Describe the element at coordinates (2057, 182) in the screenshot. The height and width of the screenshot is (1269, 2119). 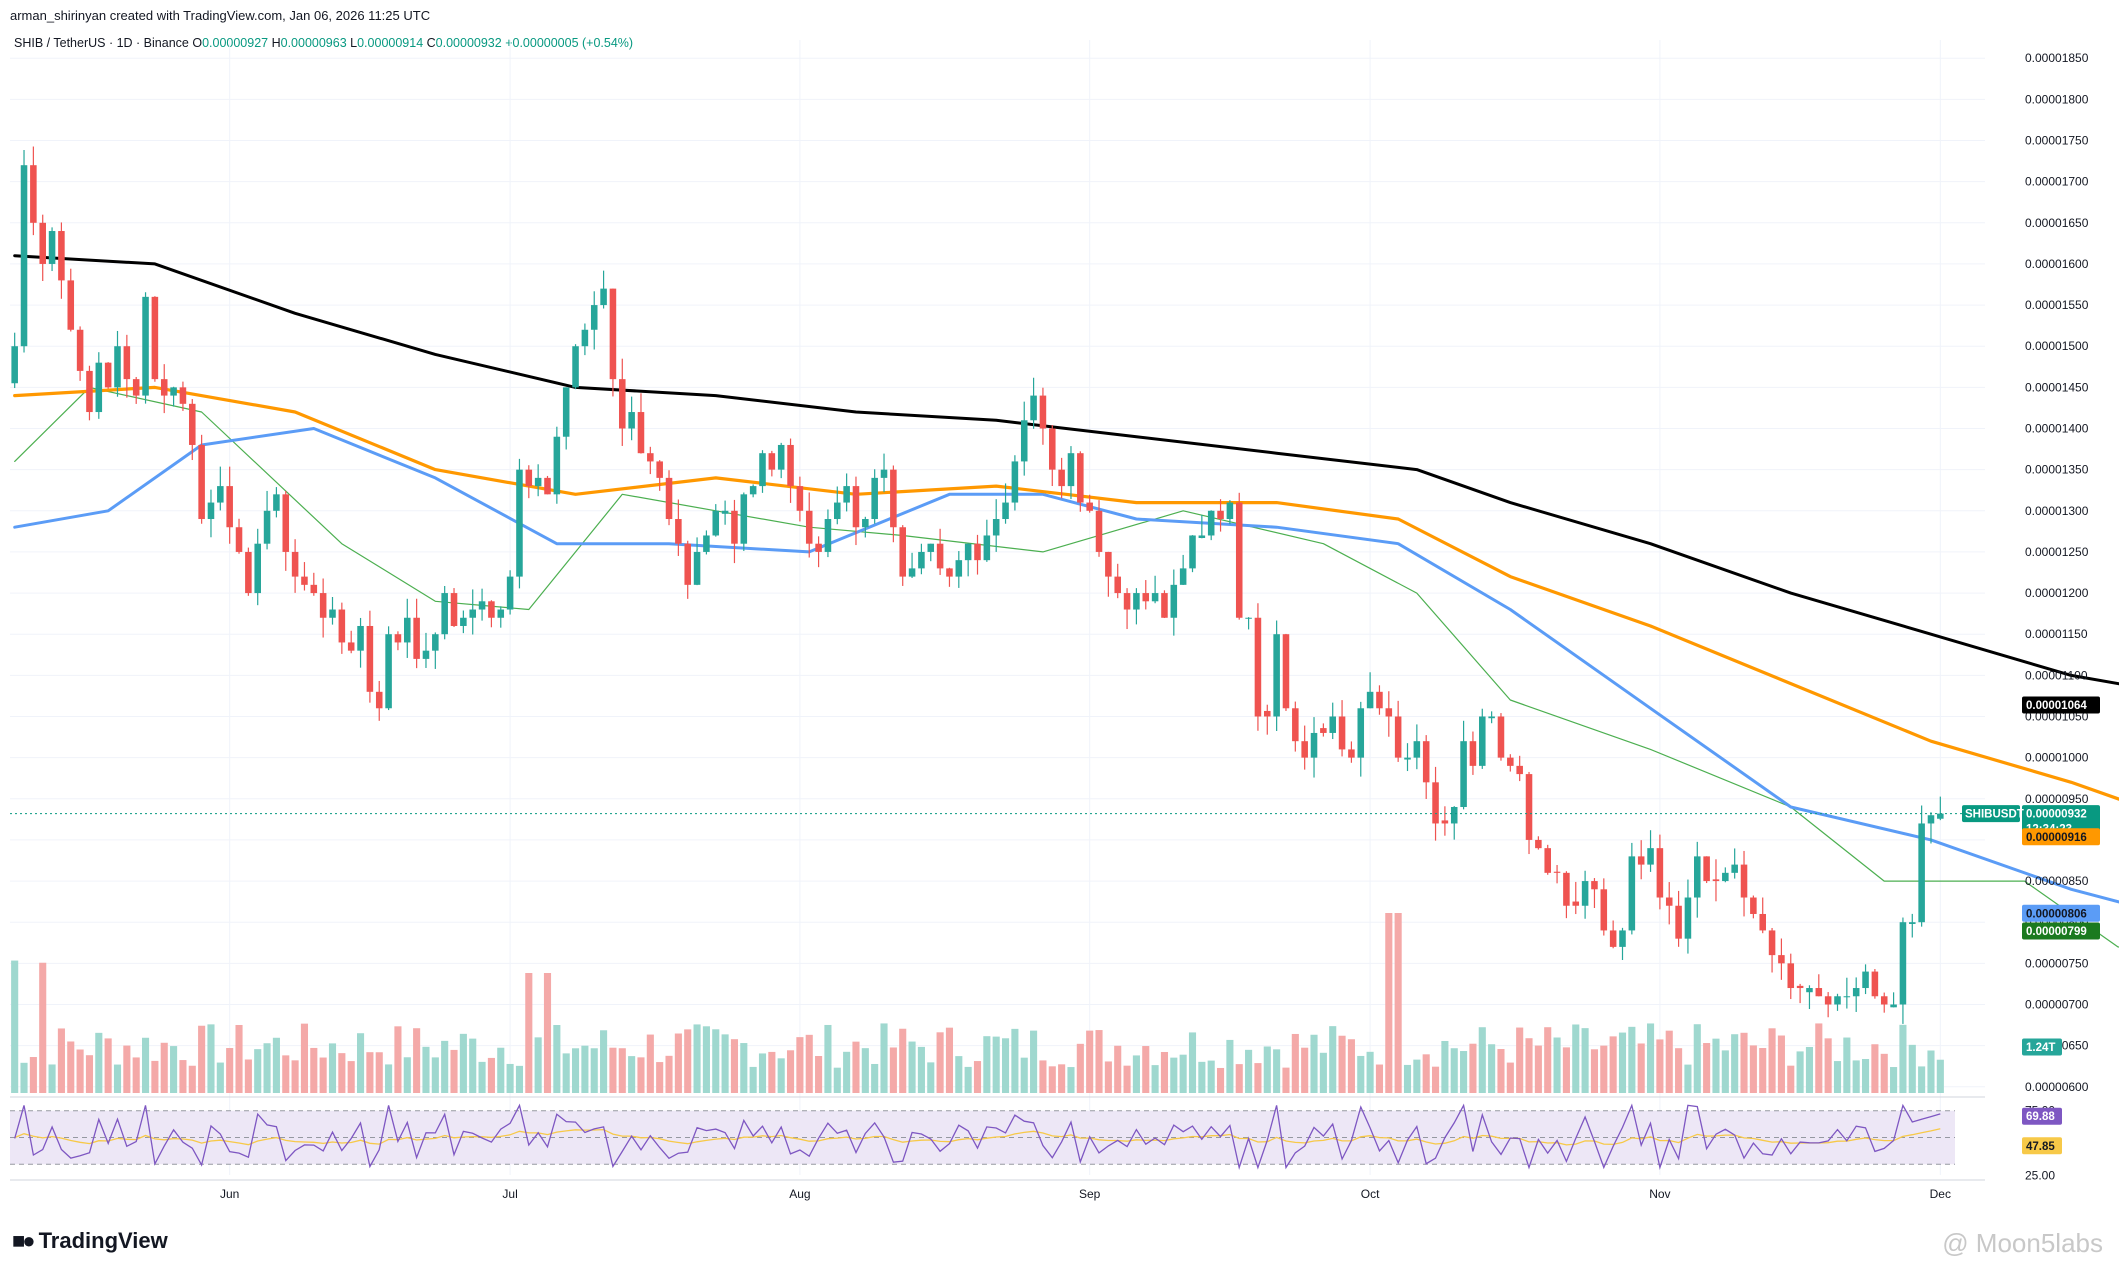
I see `price-tick-label: 0.00001700` at that location.